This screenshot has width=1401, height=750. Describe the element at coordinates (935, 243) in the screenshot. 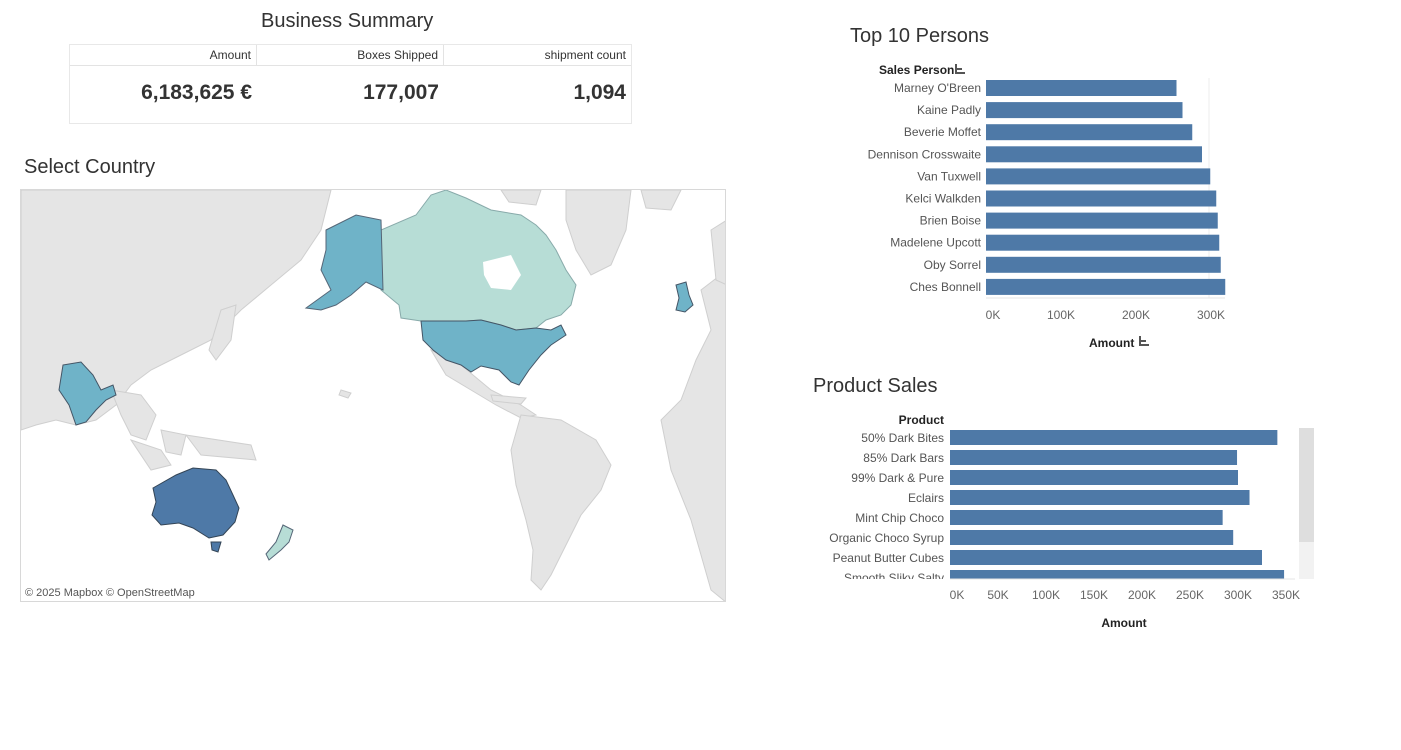

I see `label-madelene-upcott: Madelene Upcott` at that location.